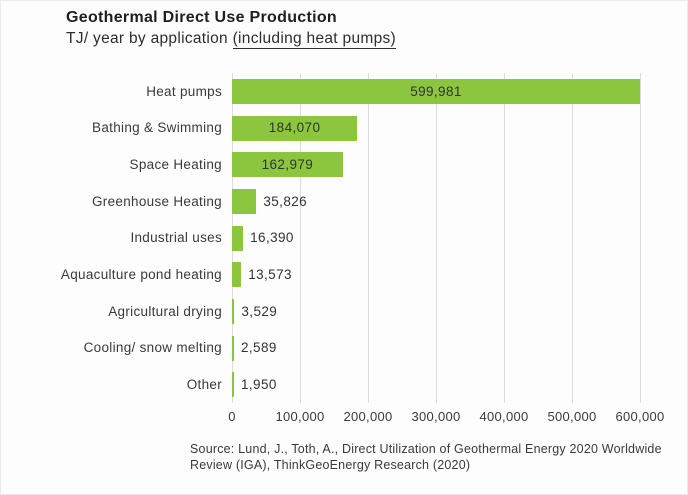 This screenshot has height=495, width=688. I want to click on x-tick-400,000: 400,000, so click(504, 416).